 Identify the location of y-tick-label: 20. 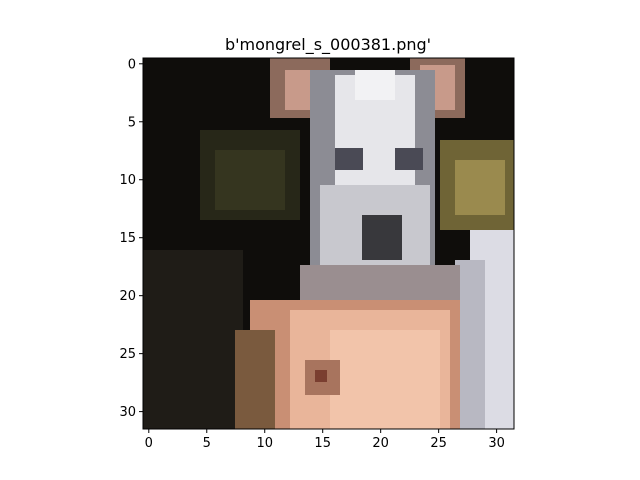
(127, 296).